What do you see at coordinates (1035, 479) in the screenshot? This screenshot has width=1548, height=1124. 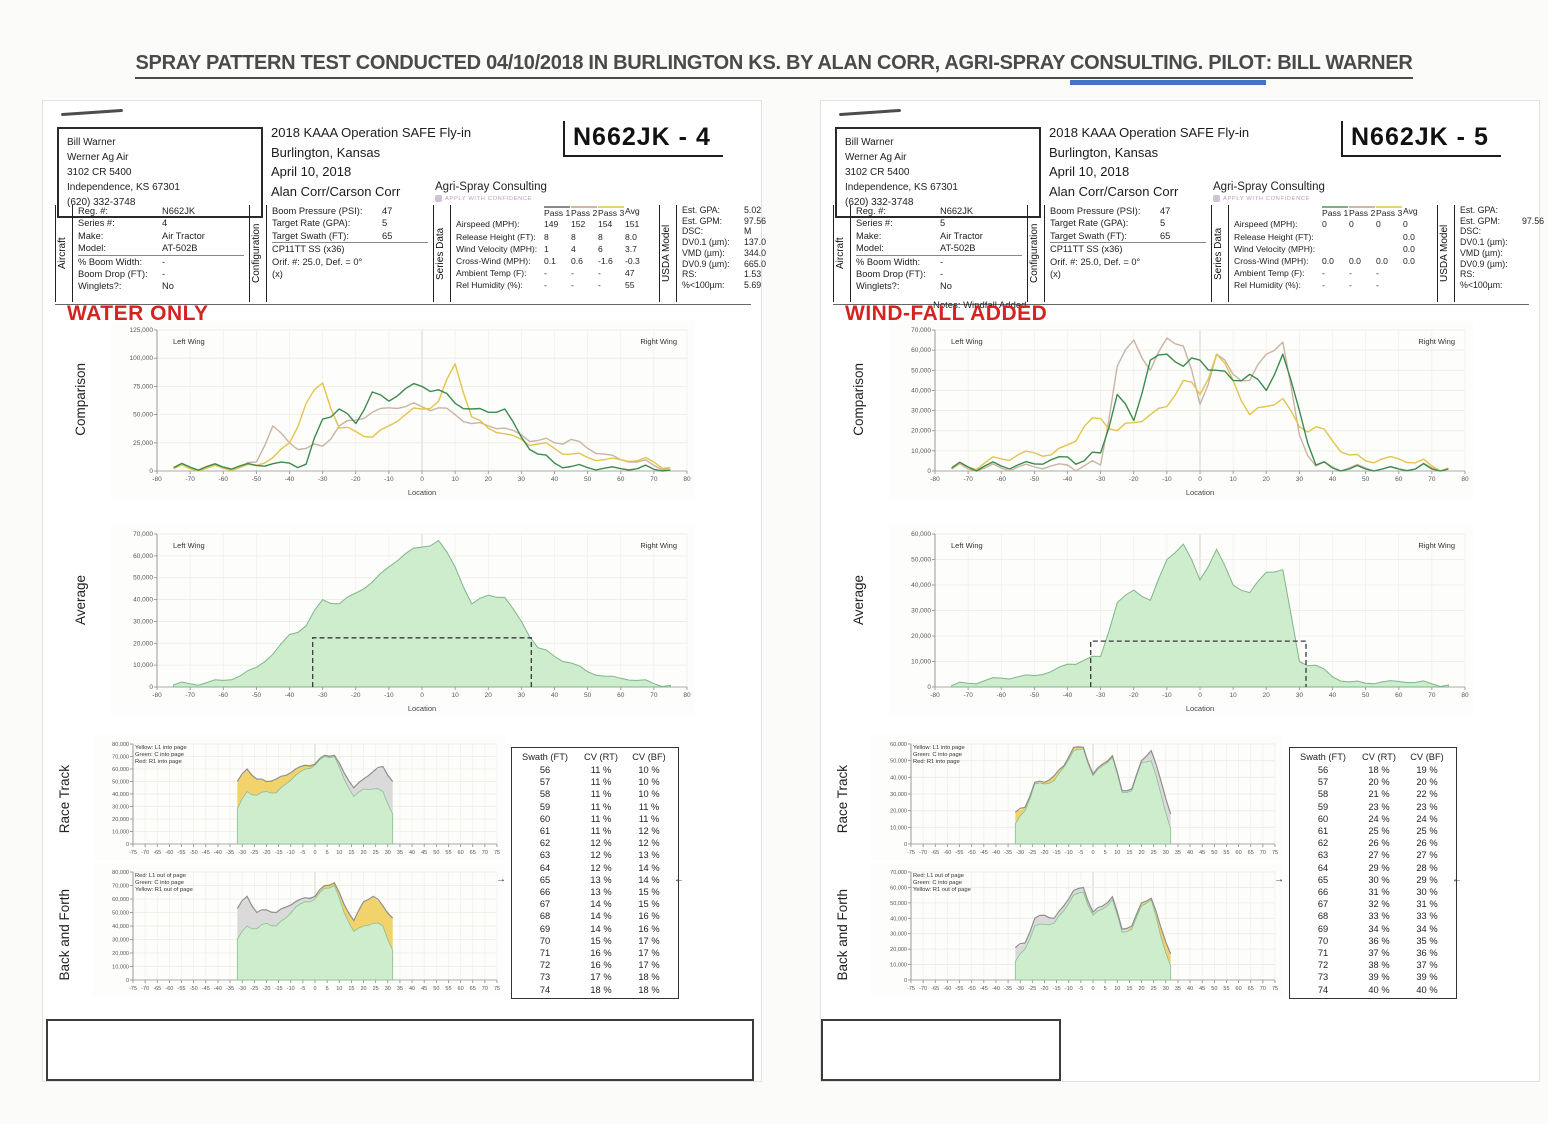 I see `svg-text: -50` at bounding box center [1035, 479].